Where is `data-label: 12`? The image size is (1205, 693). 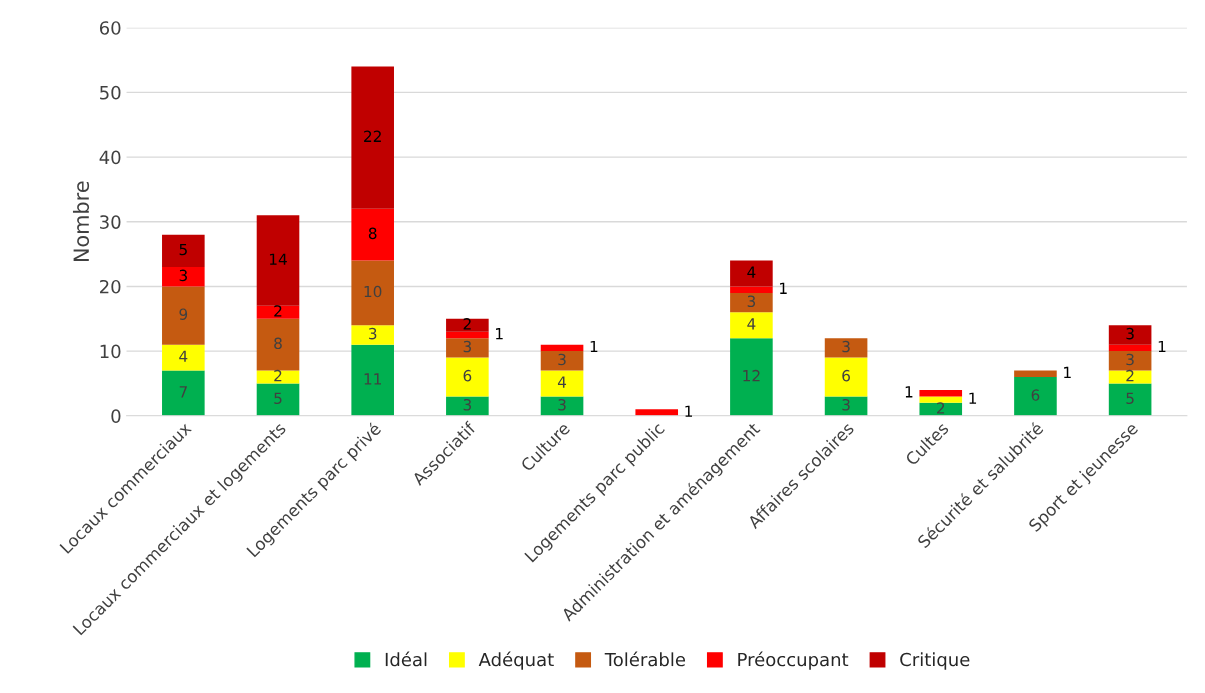 data-label: 12 is located at coordinates (751, 375).